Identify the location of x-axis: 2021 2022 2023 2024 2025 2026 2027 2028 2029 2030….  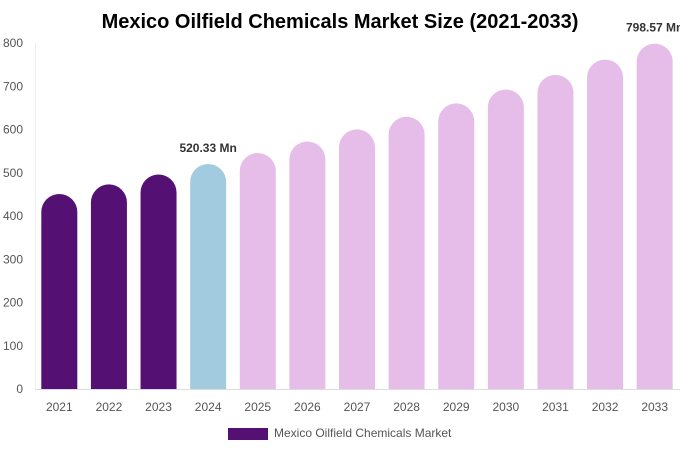
(357, 407).